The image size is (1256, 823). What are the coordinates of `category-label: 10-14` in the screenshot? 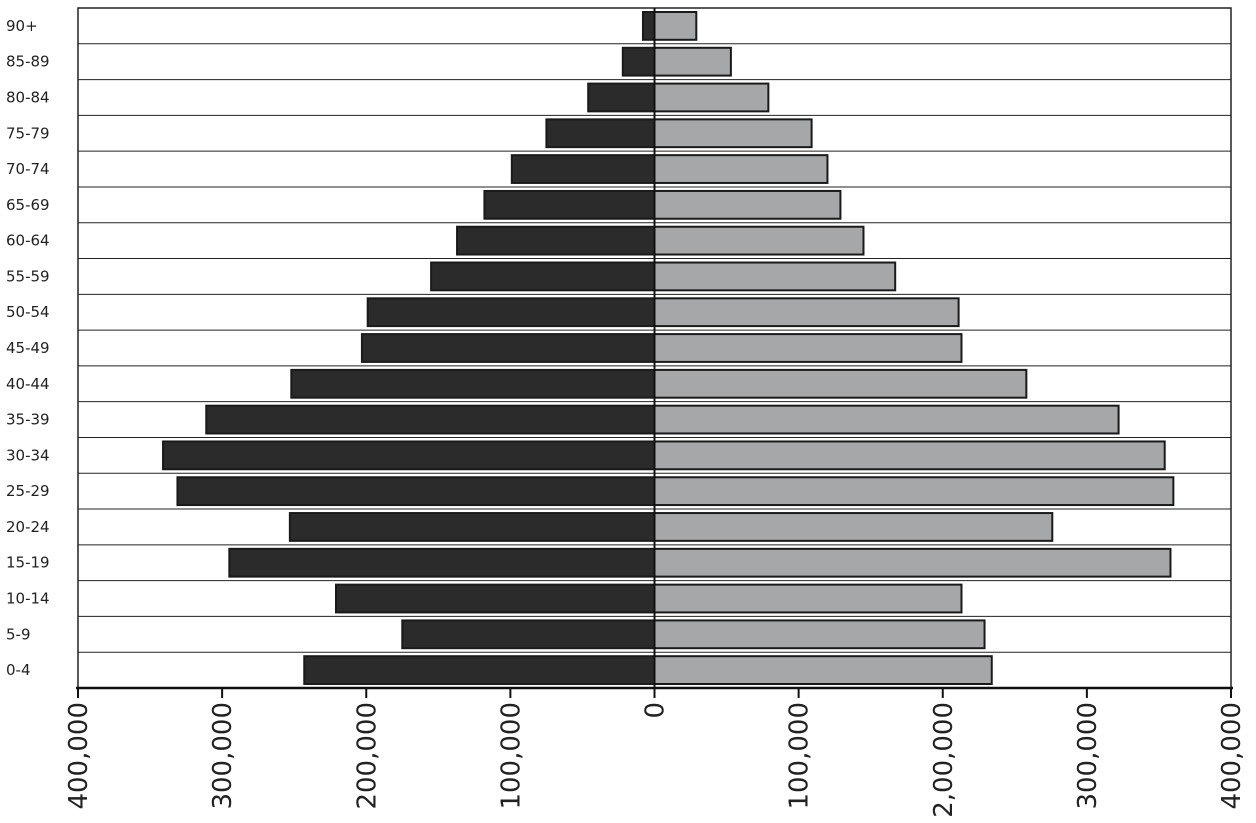 It's located at (28, 599).